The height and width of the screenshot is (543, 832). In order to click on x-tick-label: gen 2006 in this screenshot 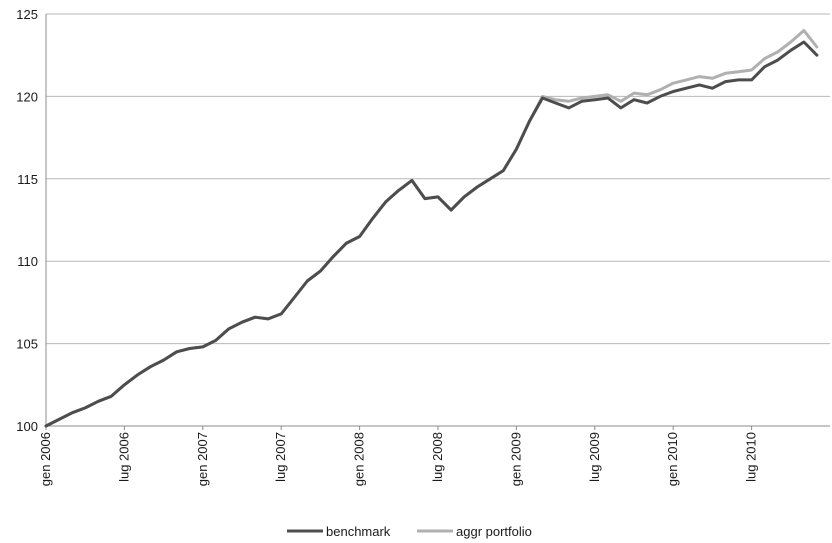, I will do `click(45, 459)`.